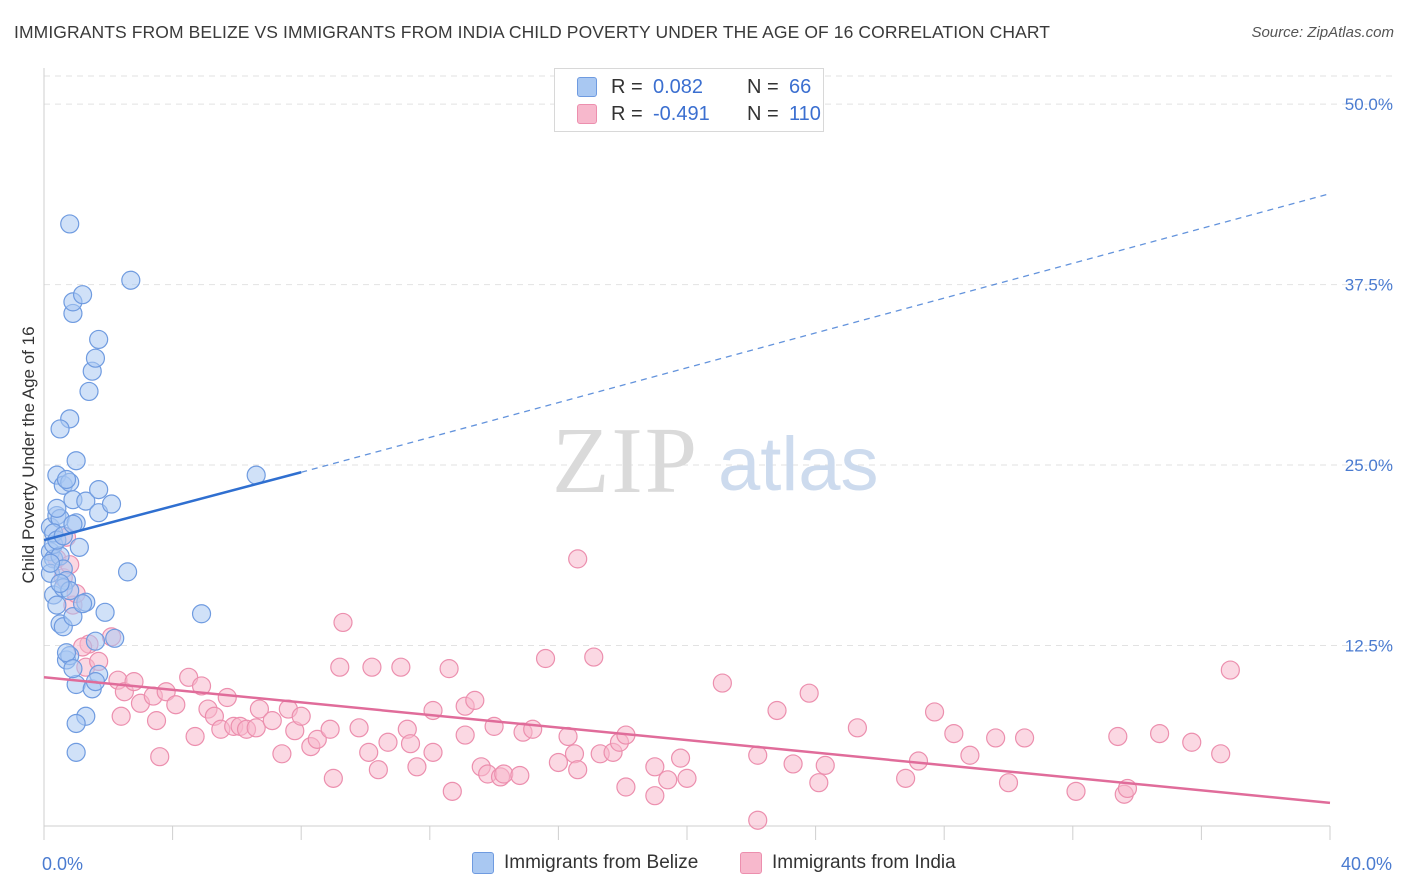 This screenshot has width=1406, height=892. What do you see at coordinates (715, 461) in the screenshot?
I see `watermark: ZIP atlas` at bounding box center [715, 461].